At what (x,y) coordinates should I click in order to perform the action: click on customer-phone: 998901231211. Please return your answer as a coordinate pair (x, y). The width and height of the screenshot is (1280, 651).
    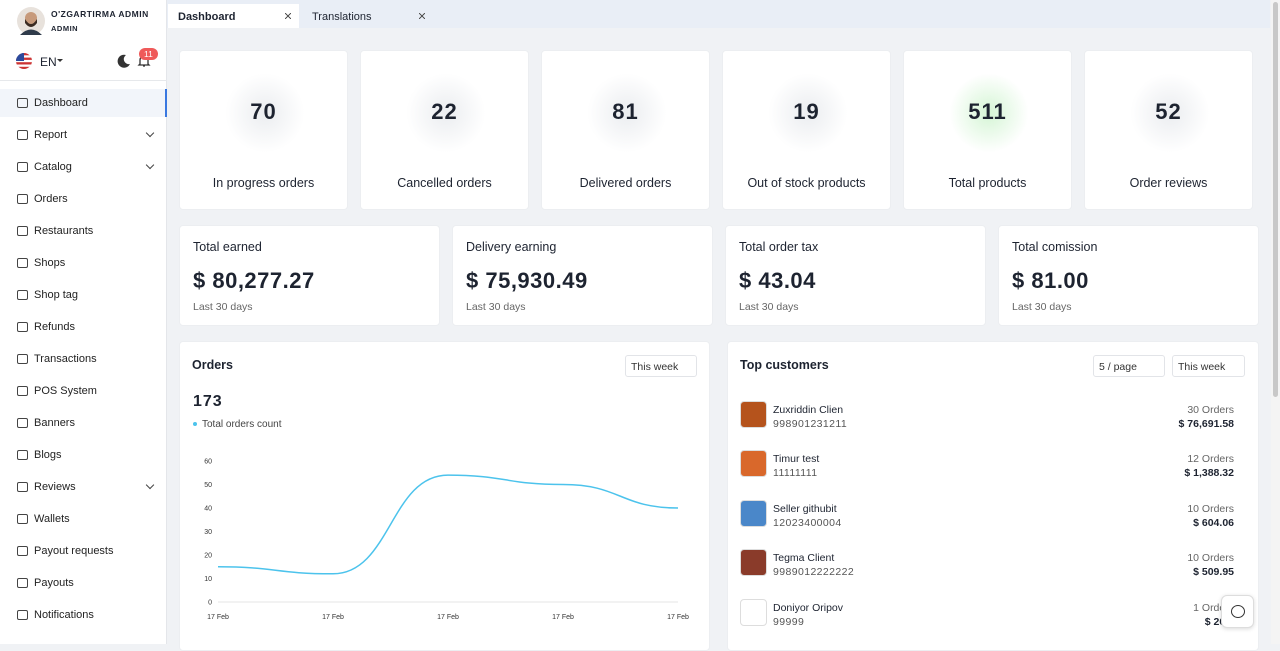
    Looking at the image, I should click on (810, 424).